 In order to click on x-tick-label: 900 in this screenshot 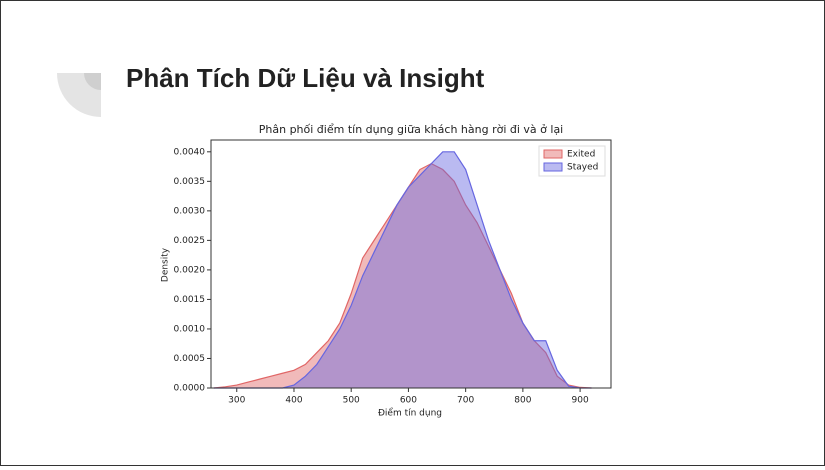, I will do `click(580, 401)`.